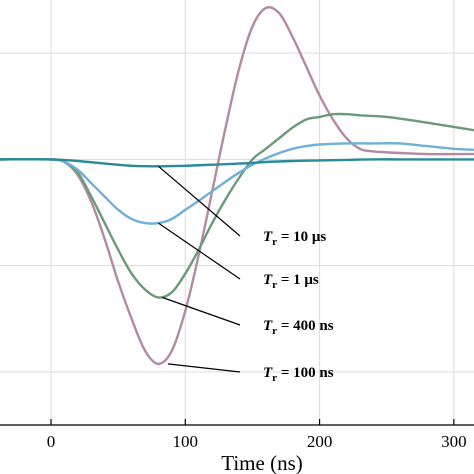 The width and height of the screenshot is (474, 474). What do you see at coordinates (186, 441) in the screenshot?
I see `x-tick-label: 100` at bounding box center [186, 441].